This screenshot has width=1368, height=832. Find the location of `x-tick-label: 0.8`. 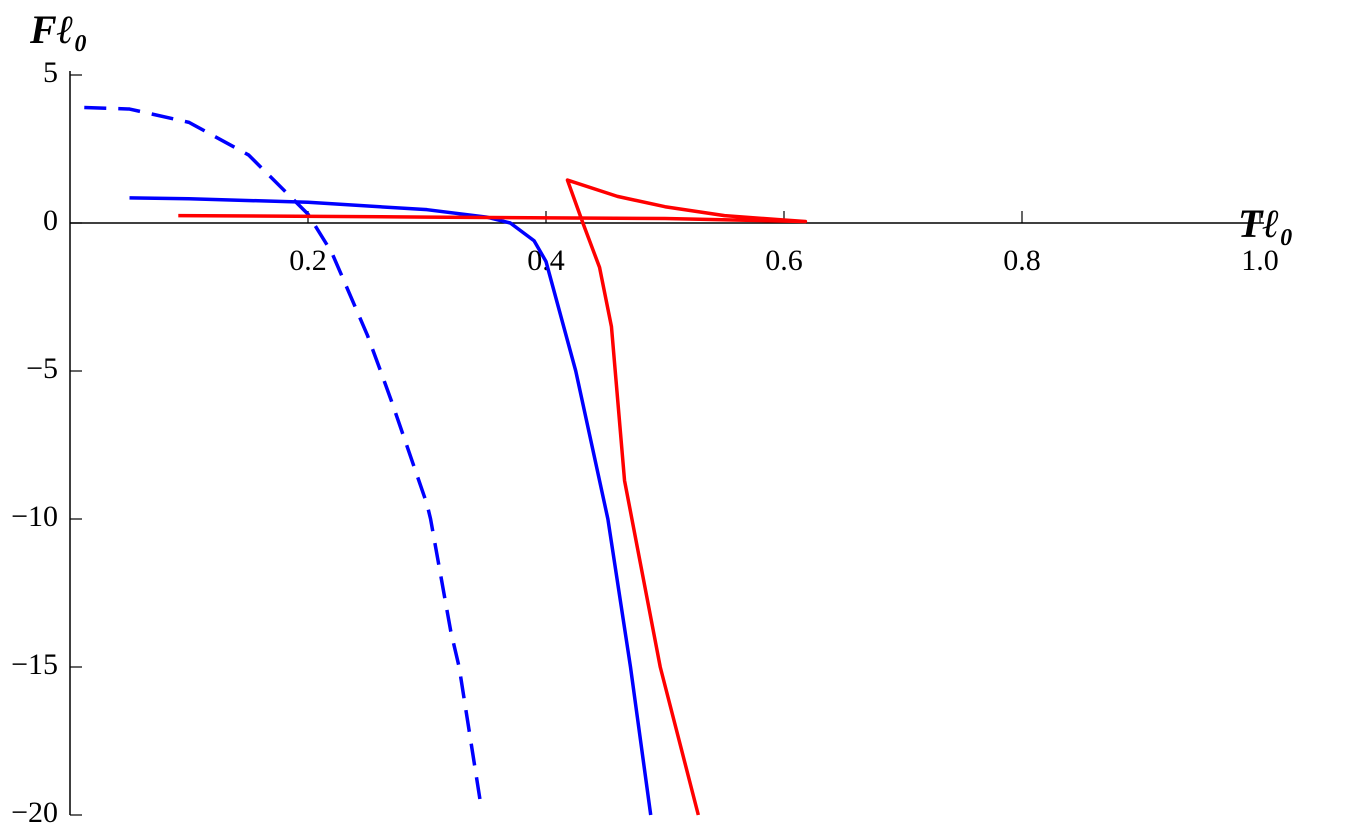

x-tick-label: 0.8 is located at coordinates (1022, 260).